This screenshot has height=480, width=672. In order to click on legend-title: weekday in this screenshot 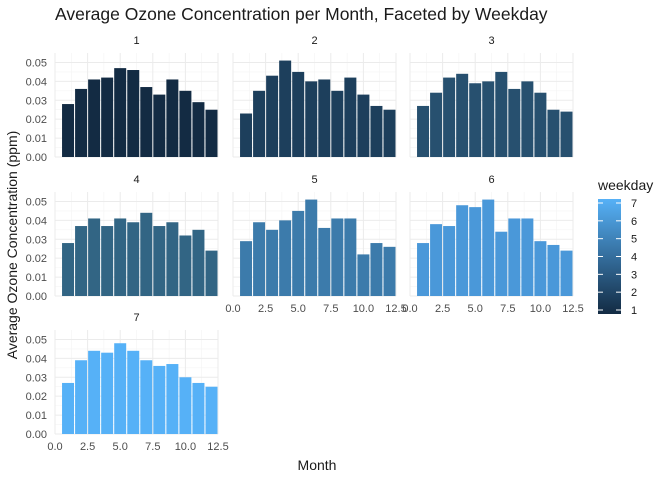, I will do `click(625, 185)`.